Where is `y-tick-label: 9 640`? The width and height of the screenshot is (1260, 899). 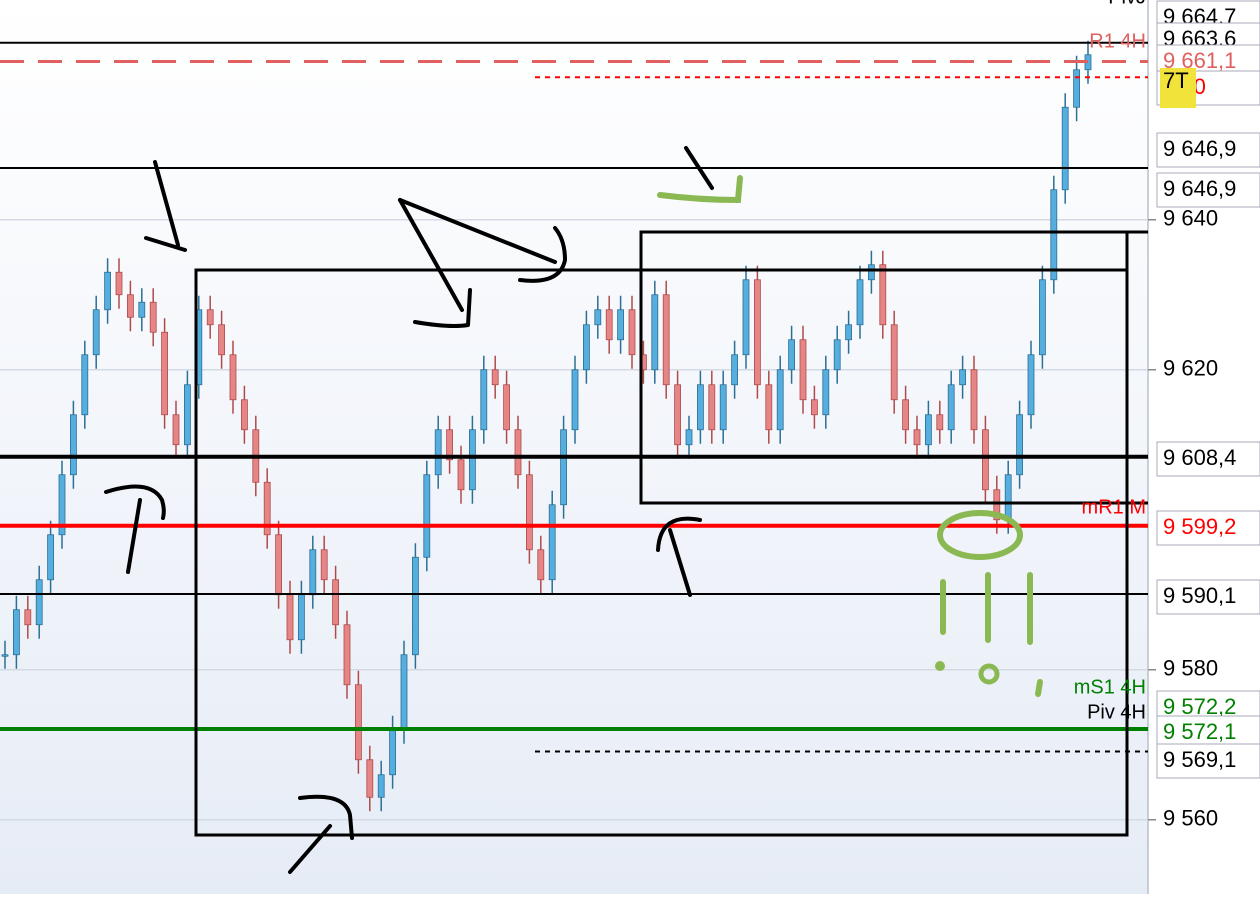
y-tick-label: 9 640 is located at coordinates (1190, 218).